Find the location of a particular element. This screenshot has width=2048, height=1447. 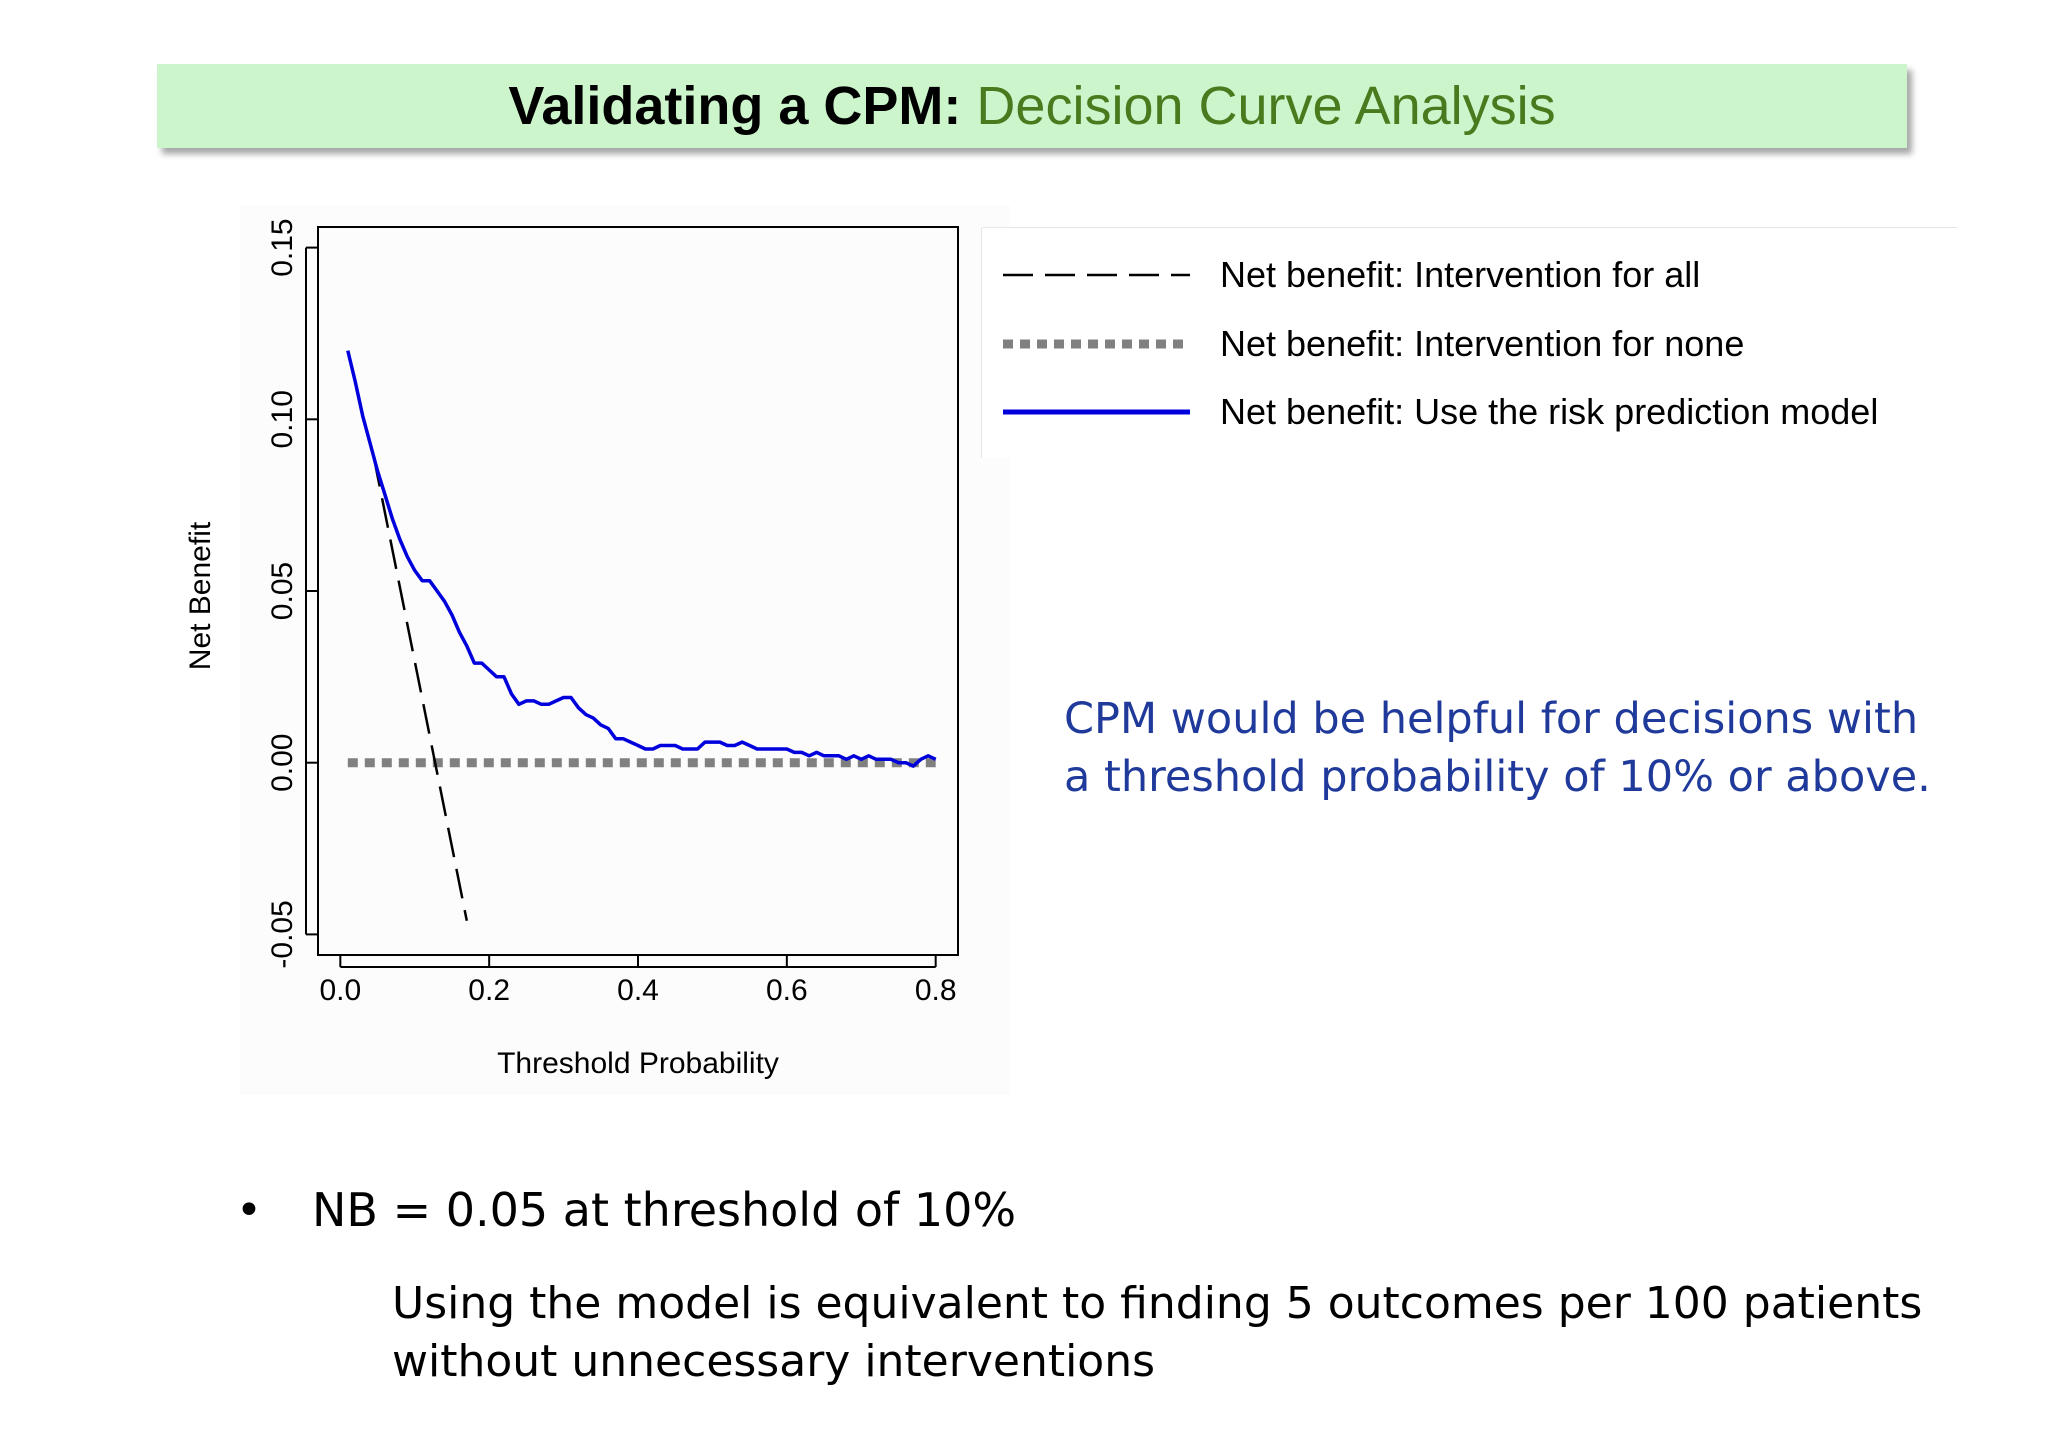

x-tick-label: 0.6 is located at coordinates (787, 990).